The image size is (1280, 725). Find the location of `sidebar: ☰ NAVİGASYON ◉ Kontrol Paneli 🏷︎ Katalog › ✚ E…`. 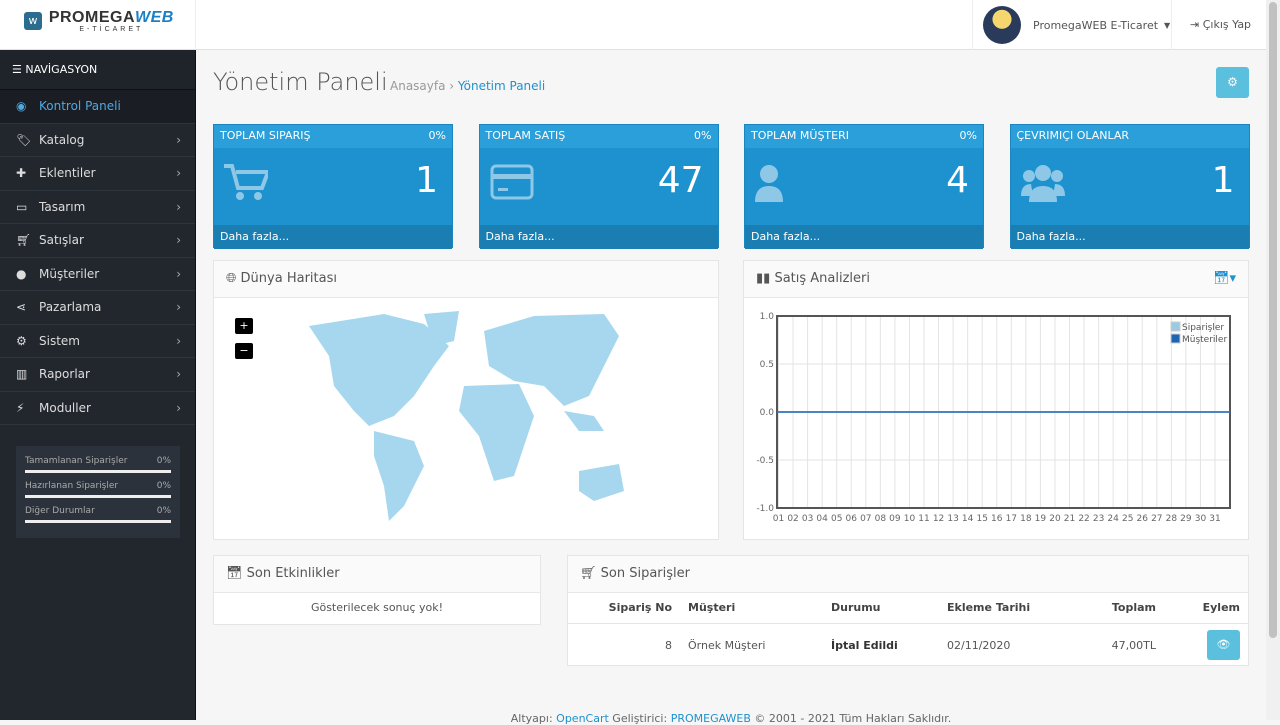

sidebar: ☰ NAVİGASYON ◉ Kontrol Paneli 🏷︎ Katalog › ✚ E… is located at coordinates (98, 385).